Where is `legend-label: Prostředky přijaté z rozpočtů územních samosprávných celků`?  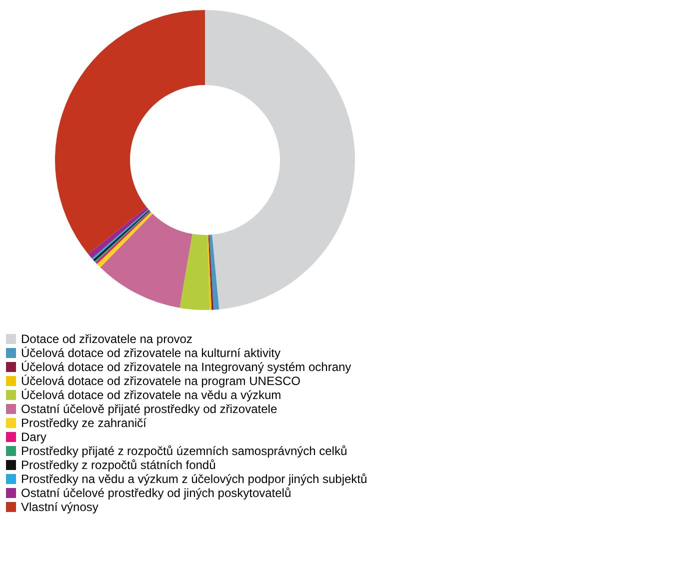
legend-label: Prostředky přijaté z rozpočtů územních samosprávných celků is located at coordinates (184, 451).